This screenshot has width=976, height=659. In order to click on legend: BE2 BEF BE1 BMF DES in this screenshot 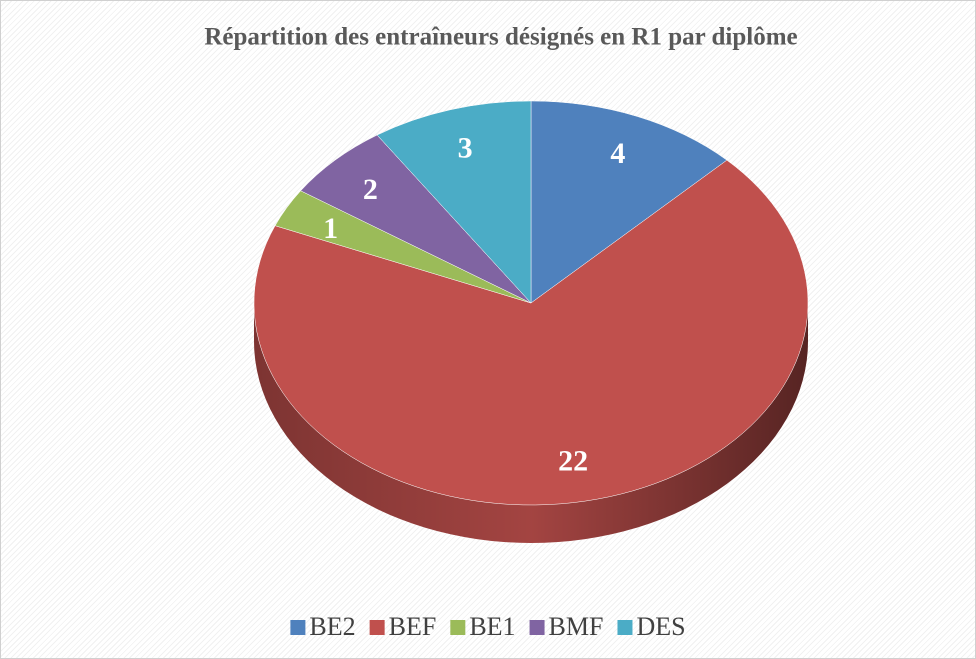, I will do `click(488, 626)`.